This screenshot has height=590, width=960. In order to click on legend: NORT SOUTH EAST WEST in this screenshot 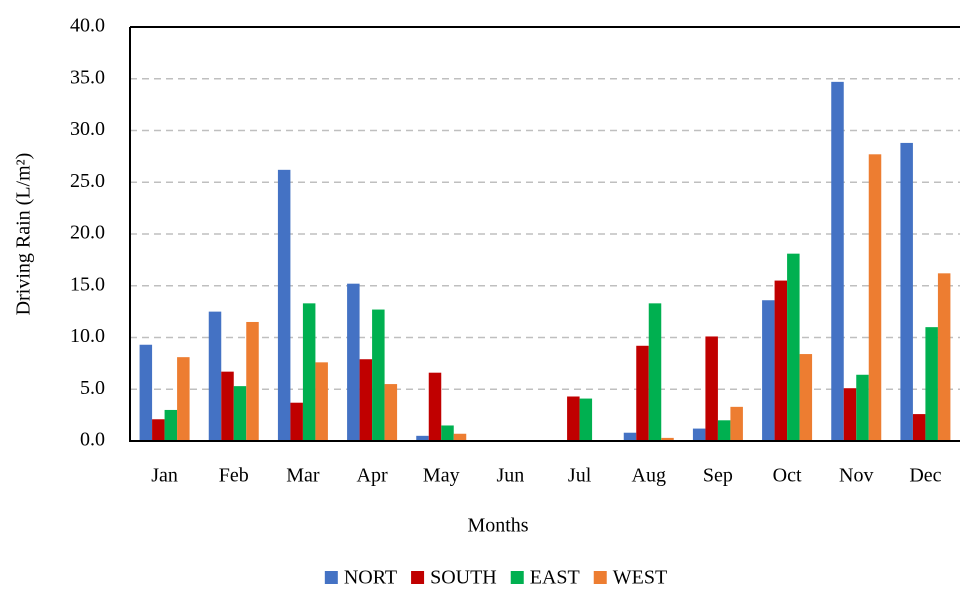, I will do `click(495, 578)`.